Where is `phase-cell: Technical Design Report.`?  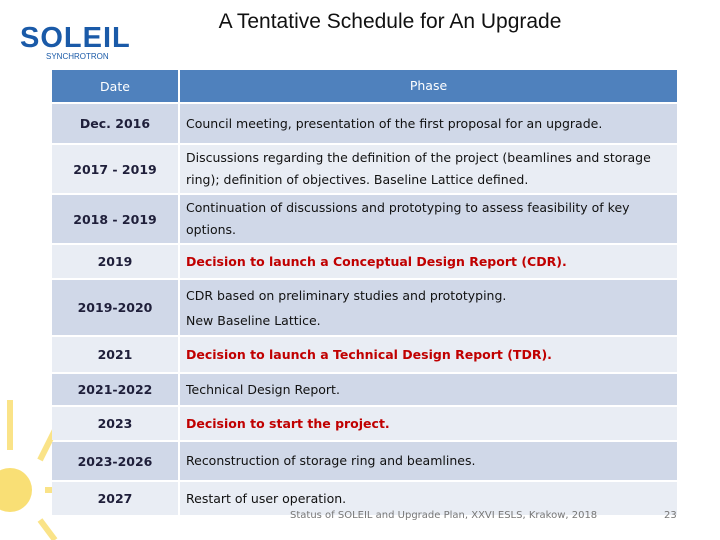
phase-cell: Technical Design Report. is located at coordinates (428, 389).